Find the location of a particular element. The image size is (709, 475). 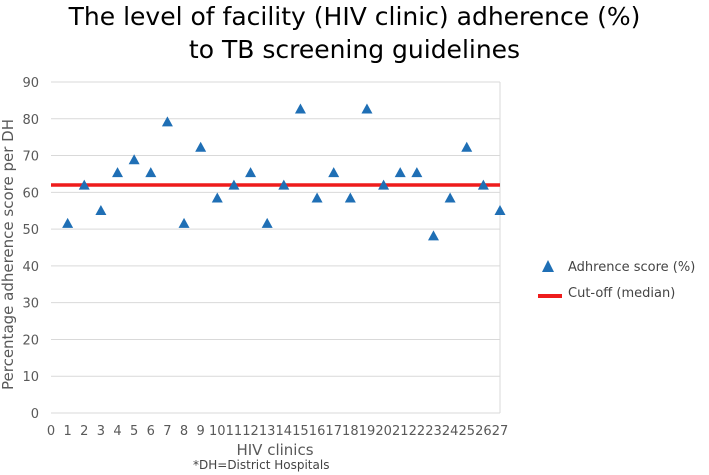

footnote: *DH=District Hospitals is located at coordinates (261, 465).